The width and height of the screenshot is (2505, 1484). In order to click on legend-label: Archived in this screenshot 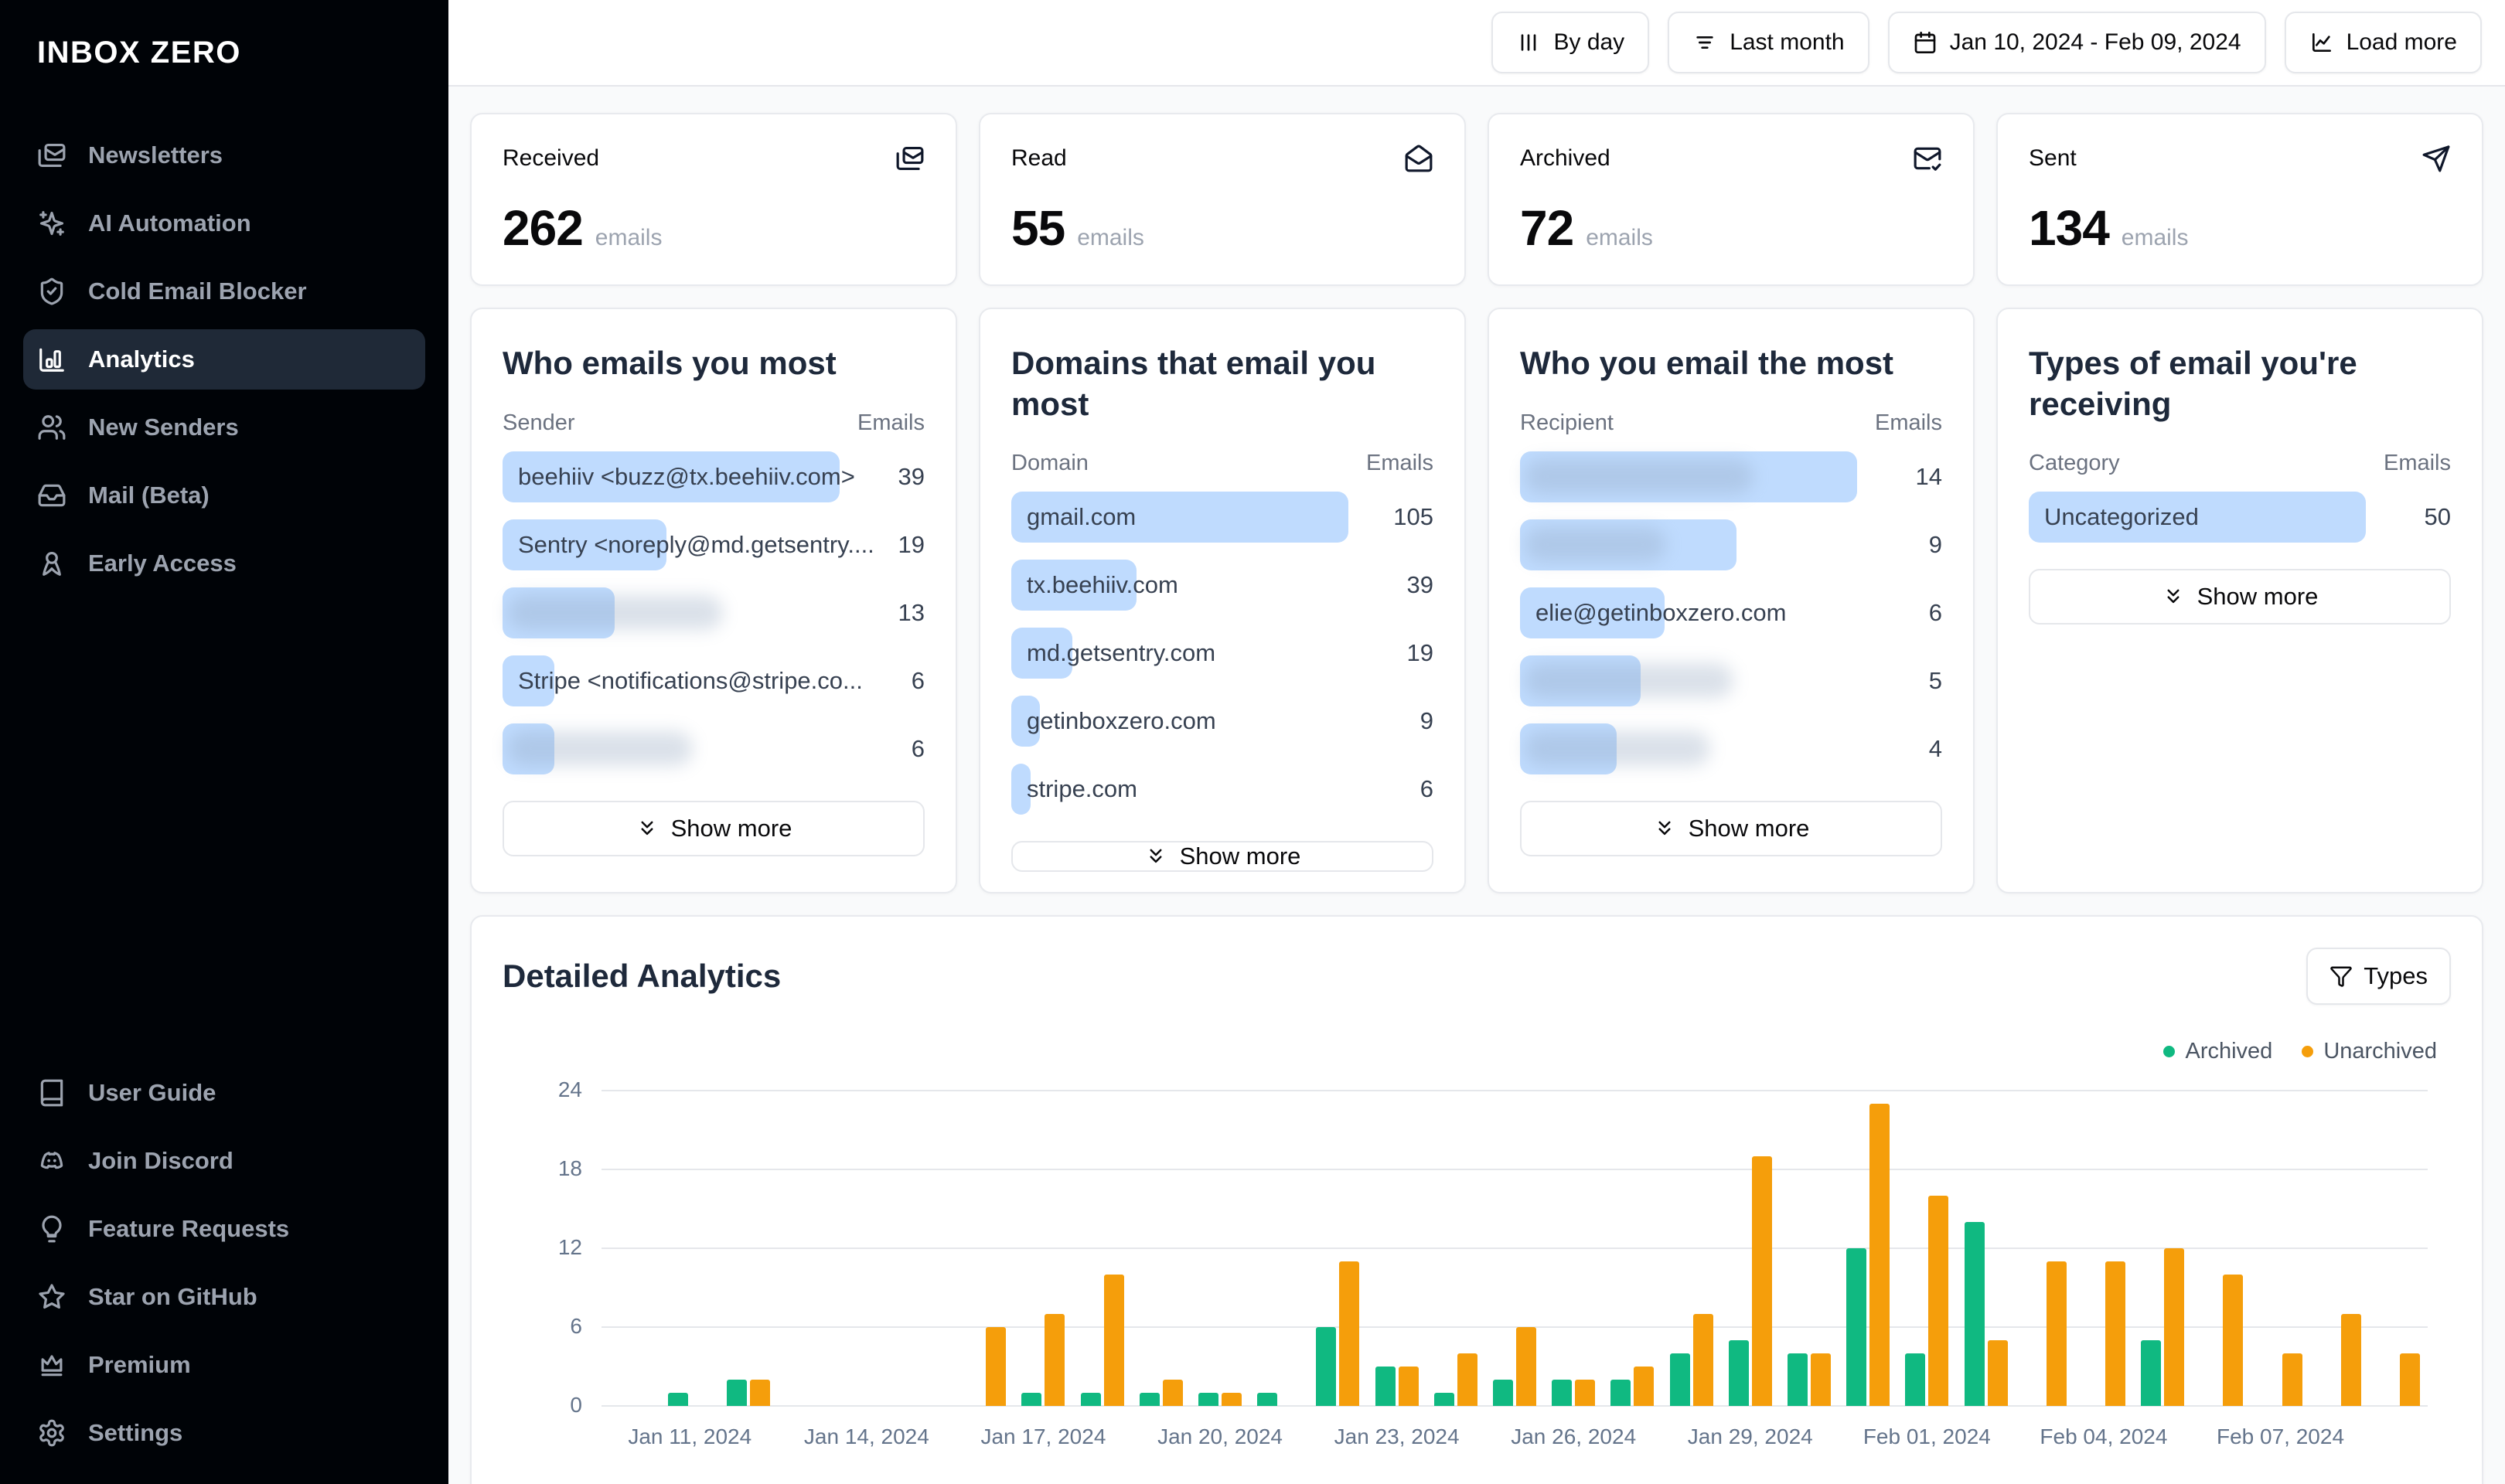, I will do `click(2229, 1051)`.